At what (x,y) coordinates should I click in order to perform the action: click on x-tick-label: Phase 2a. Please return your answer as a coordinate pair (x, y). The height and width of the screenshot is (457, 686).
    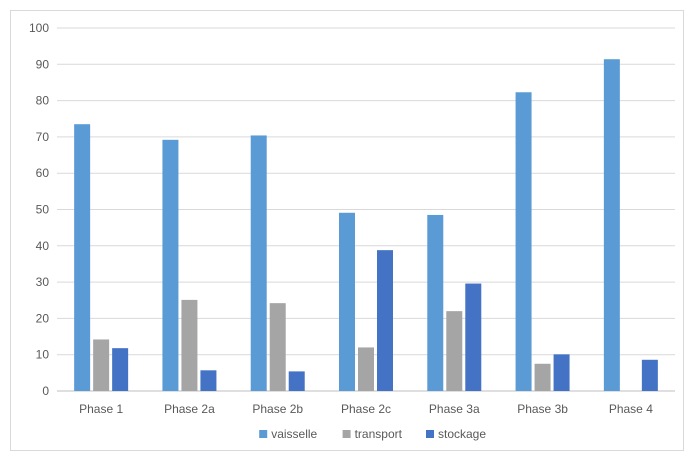
    Looking at the image, I should click on (189, 409).